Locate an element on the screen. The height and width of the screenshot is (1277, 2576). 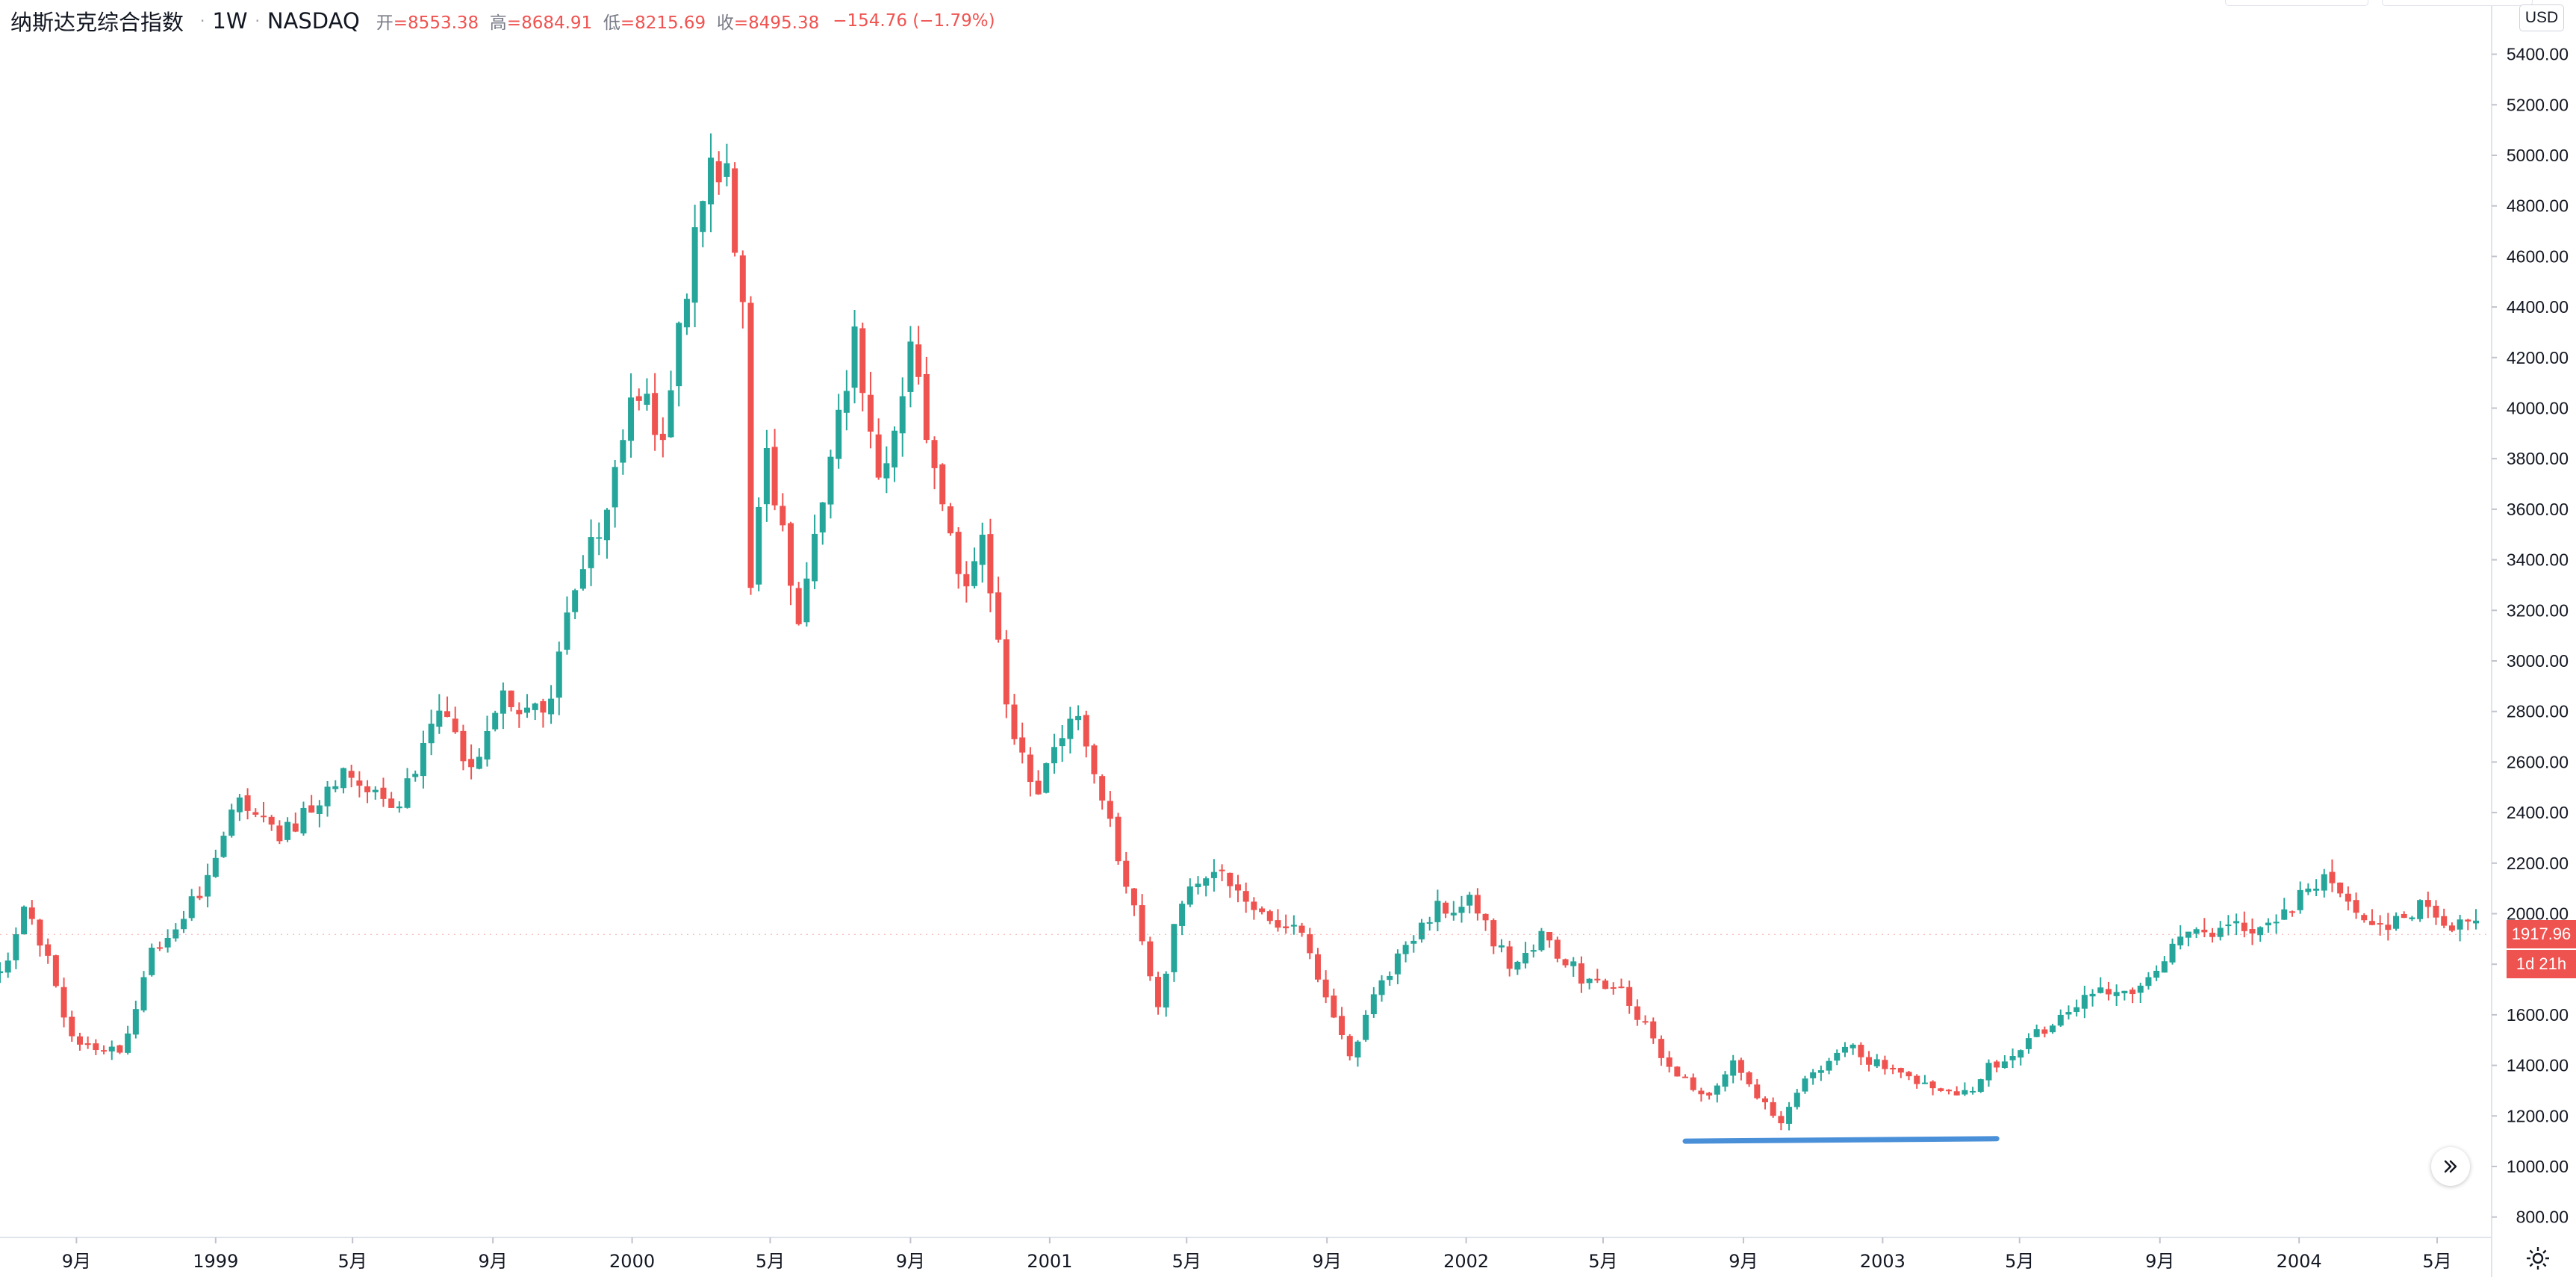
price-tick-label: 3200.00 is located at coordinates (2538, 610).